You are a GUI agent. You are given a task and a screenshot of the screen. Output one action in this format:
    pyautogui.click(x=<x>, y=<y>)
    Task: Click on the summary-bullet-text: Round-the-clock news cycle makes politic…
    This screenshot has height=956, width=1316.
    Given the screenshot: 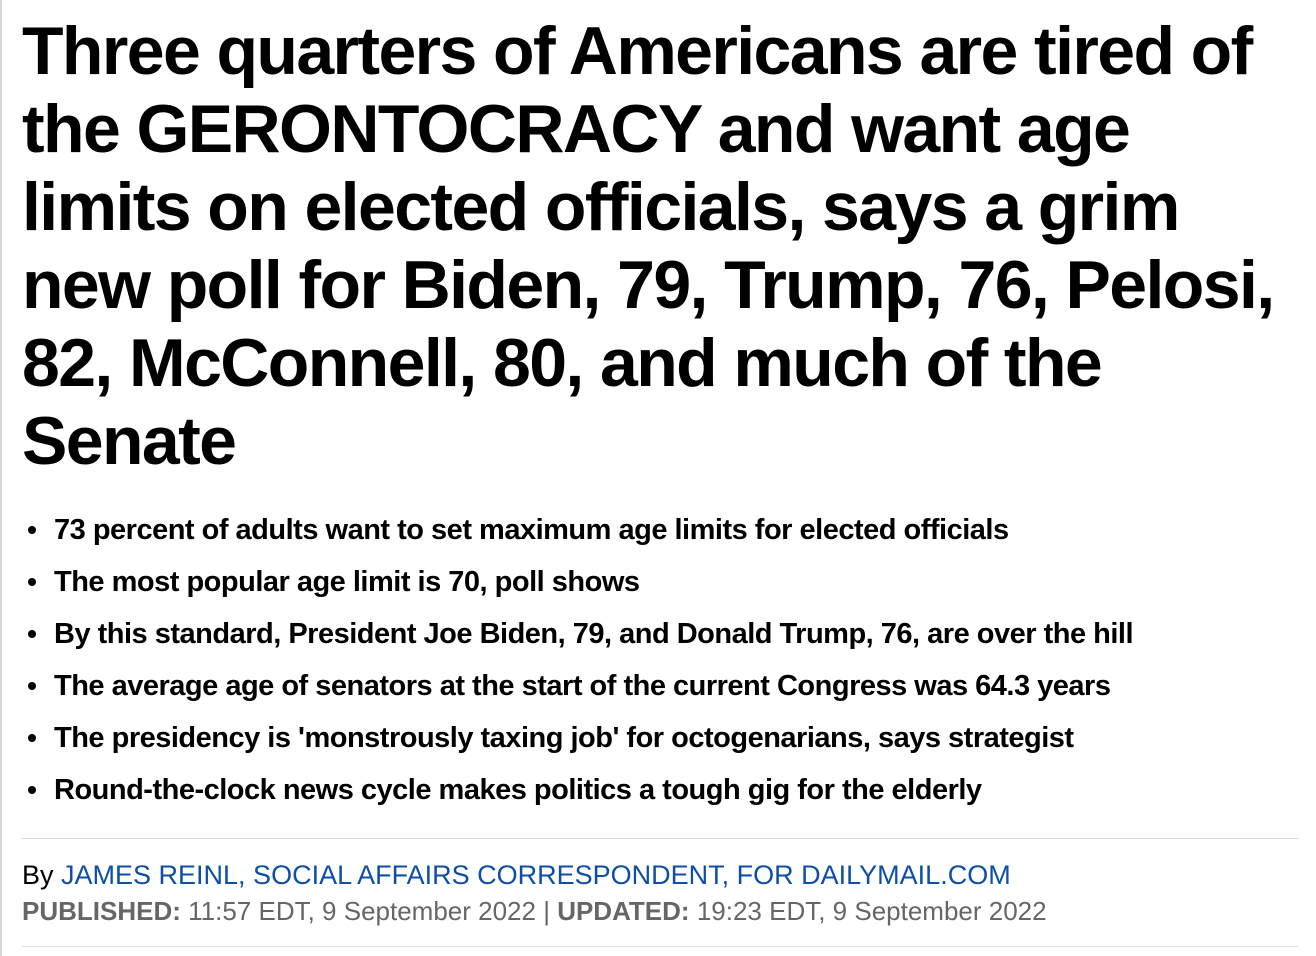 What is the action you would take?
    pyautogui.click(x=518, y=790)
    